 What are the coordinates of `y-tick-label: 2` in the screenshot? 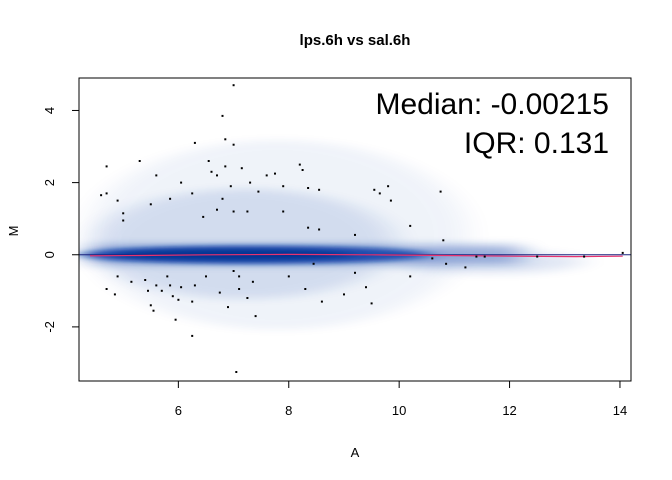 It's located at (49, 182).